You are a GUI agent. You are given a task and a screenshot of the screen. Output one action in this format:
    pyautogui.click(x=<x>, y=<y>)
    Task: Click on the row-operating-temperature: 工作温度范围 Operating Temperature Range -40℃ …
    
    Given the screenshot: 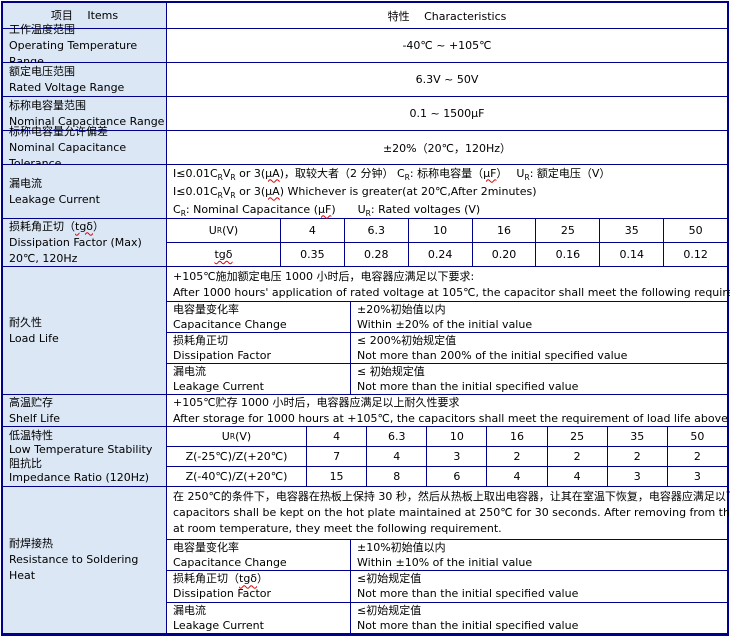 What is the action you would take?
    pyautogui.click(x=365, y=45)
    